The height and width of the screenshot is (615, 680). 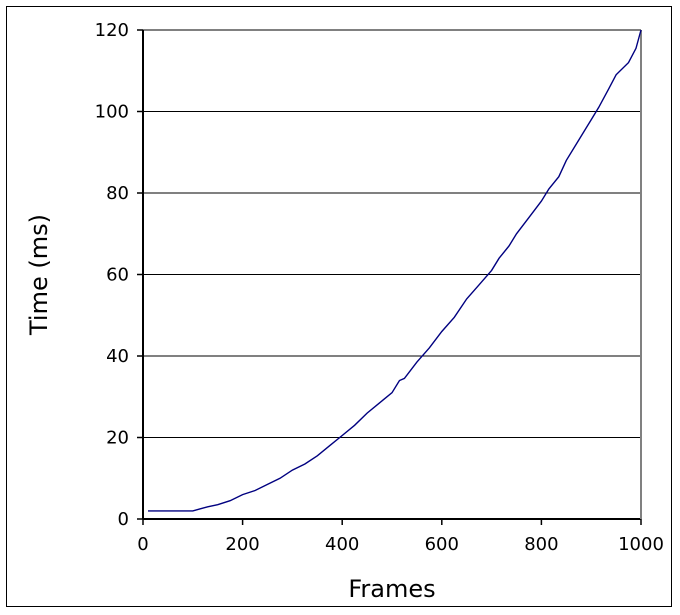 What do you see at coordinates (117, 275) in the screenshot?
I see `y-tick-label-60: 60` at bounding box center [117, 275].